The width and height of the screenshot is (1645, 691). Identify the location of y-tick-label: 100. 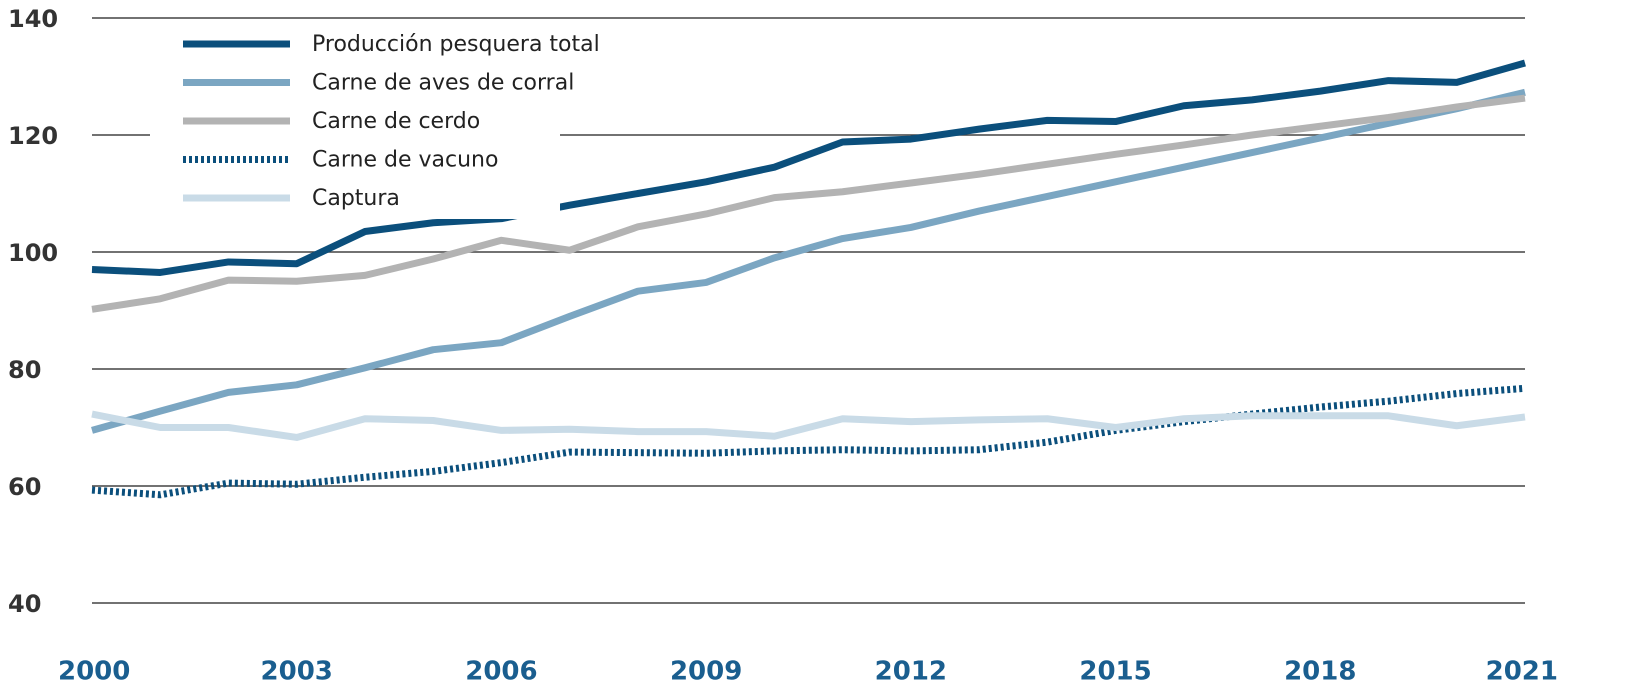
(33, 253).